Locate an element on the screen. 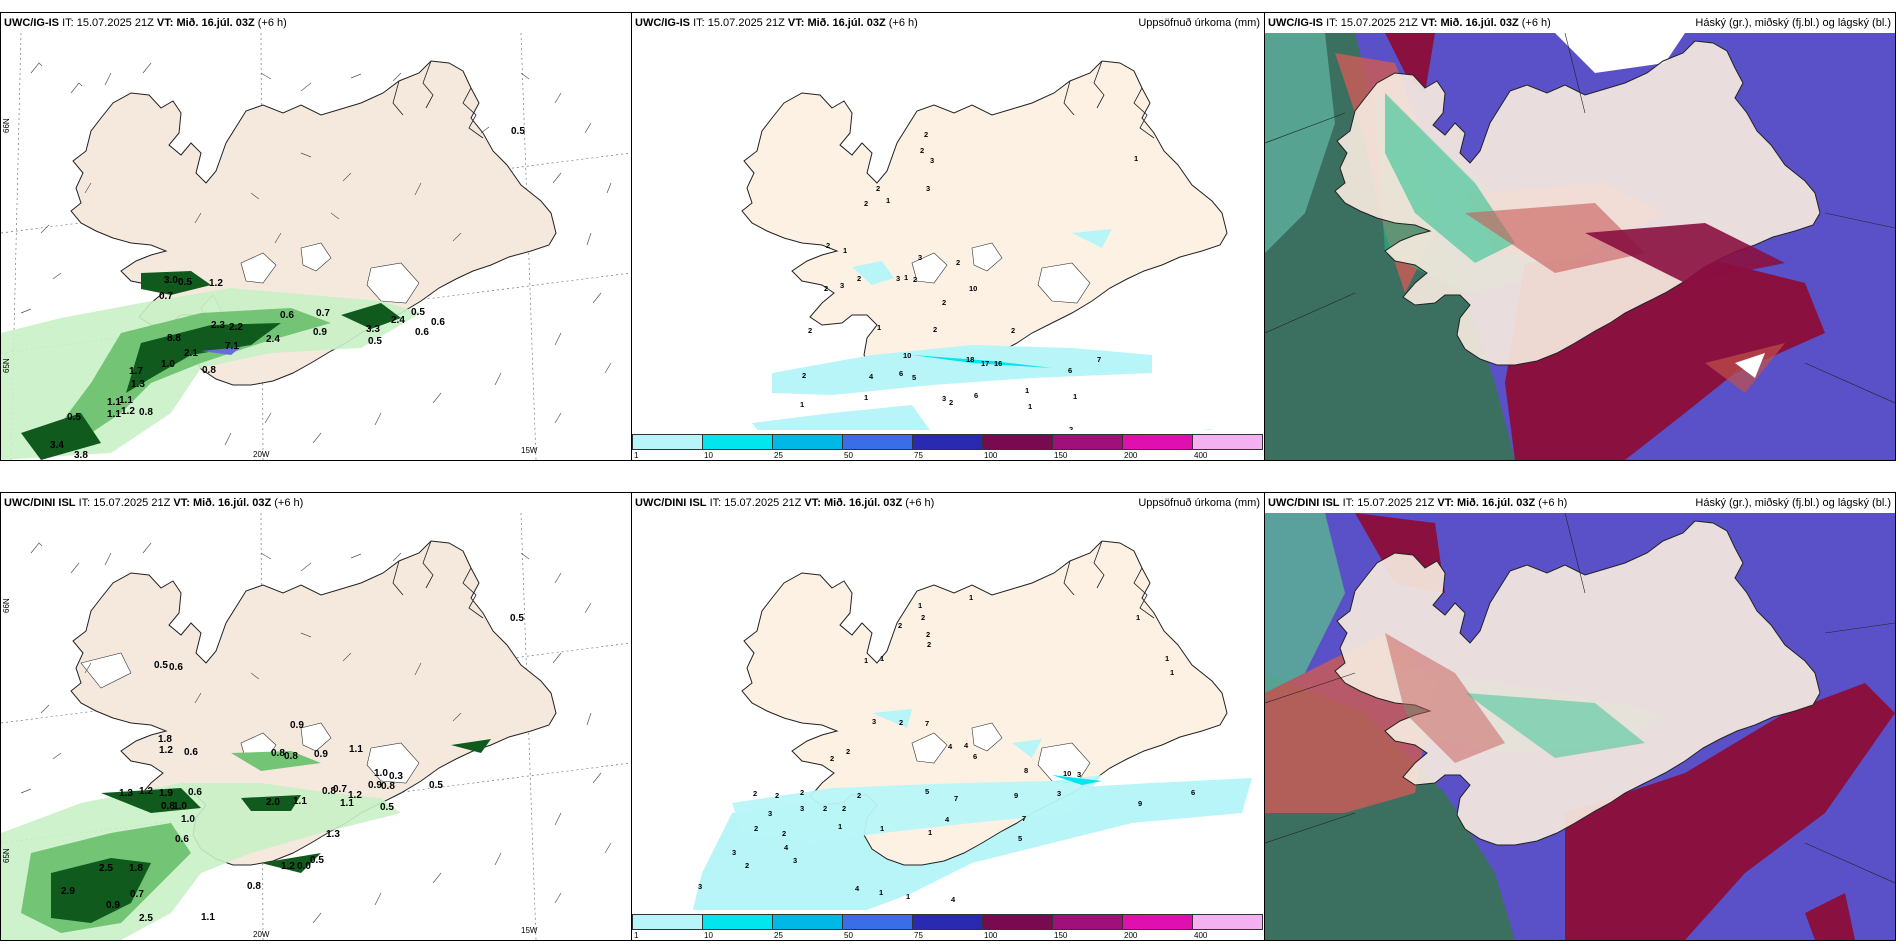  value-label: 2.5 is located at coordinates (146, 918).